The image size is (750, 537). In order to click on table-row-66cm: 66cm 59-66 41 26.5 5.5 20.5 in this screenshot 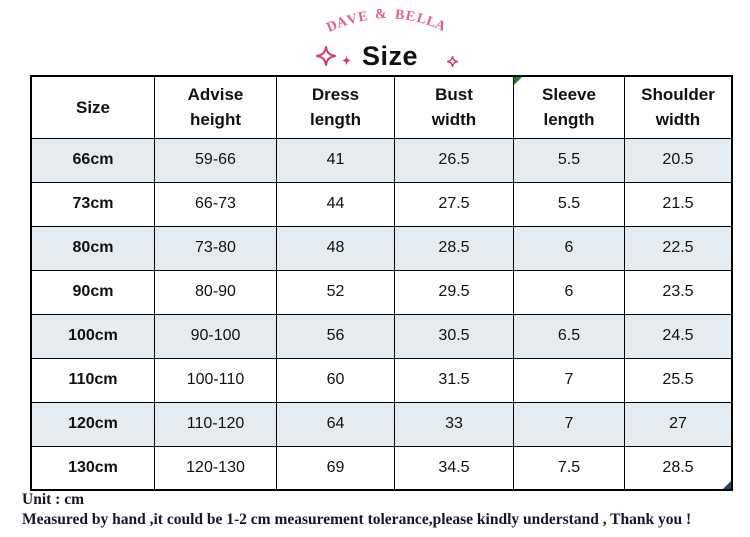, I will do `click(381, 160)`.